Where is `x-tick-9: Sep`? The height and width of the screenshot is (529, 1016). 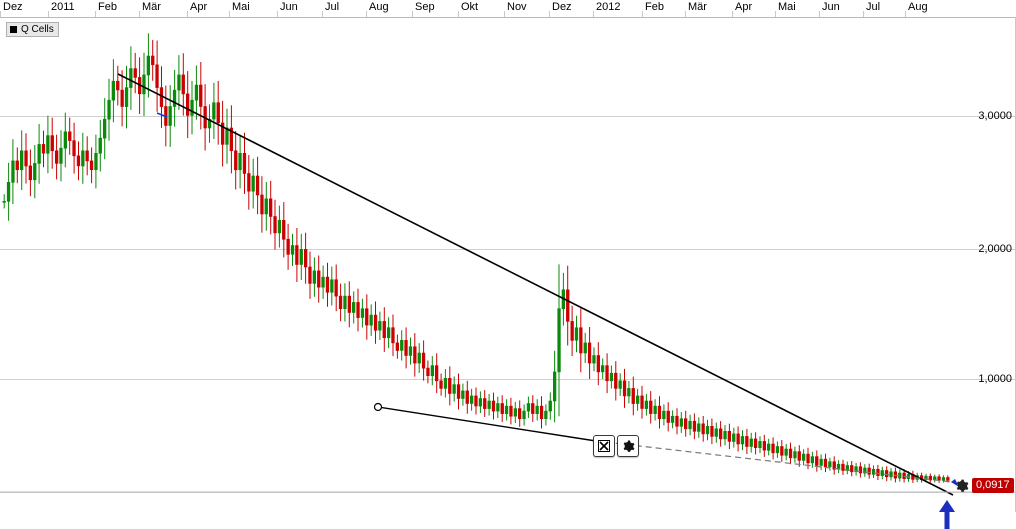 x-tick-9: Sep is located at coordinates (425, 7).